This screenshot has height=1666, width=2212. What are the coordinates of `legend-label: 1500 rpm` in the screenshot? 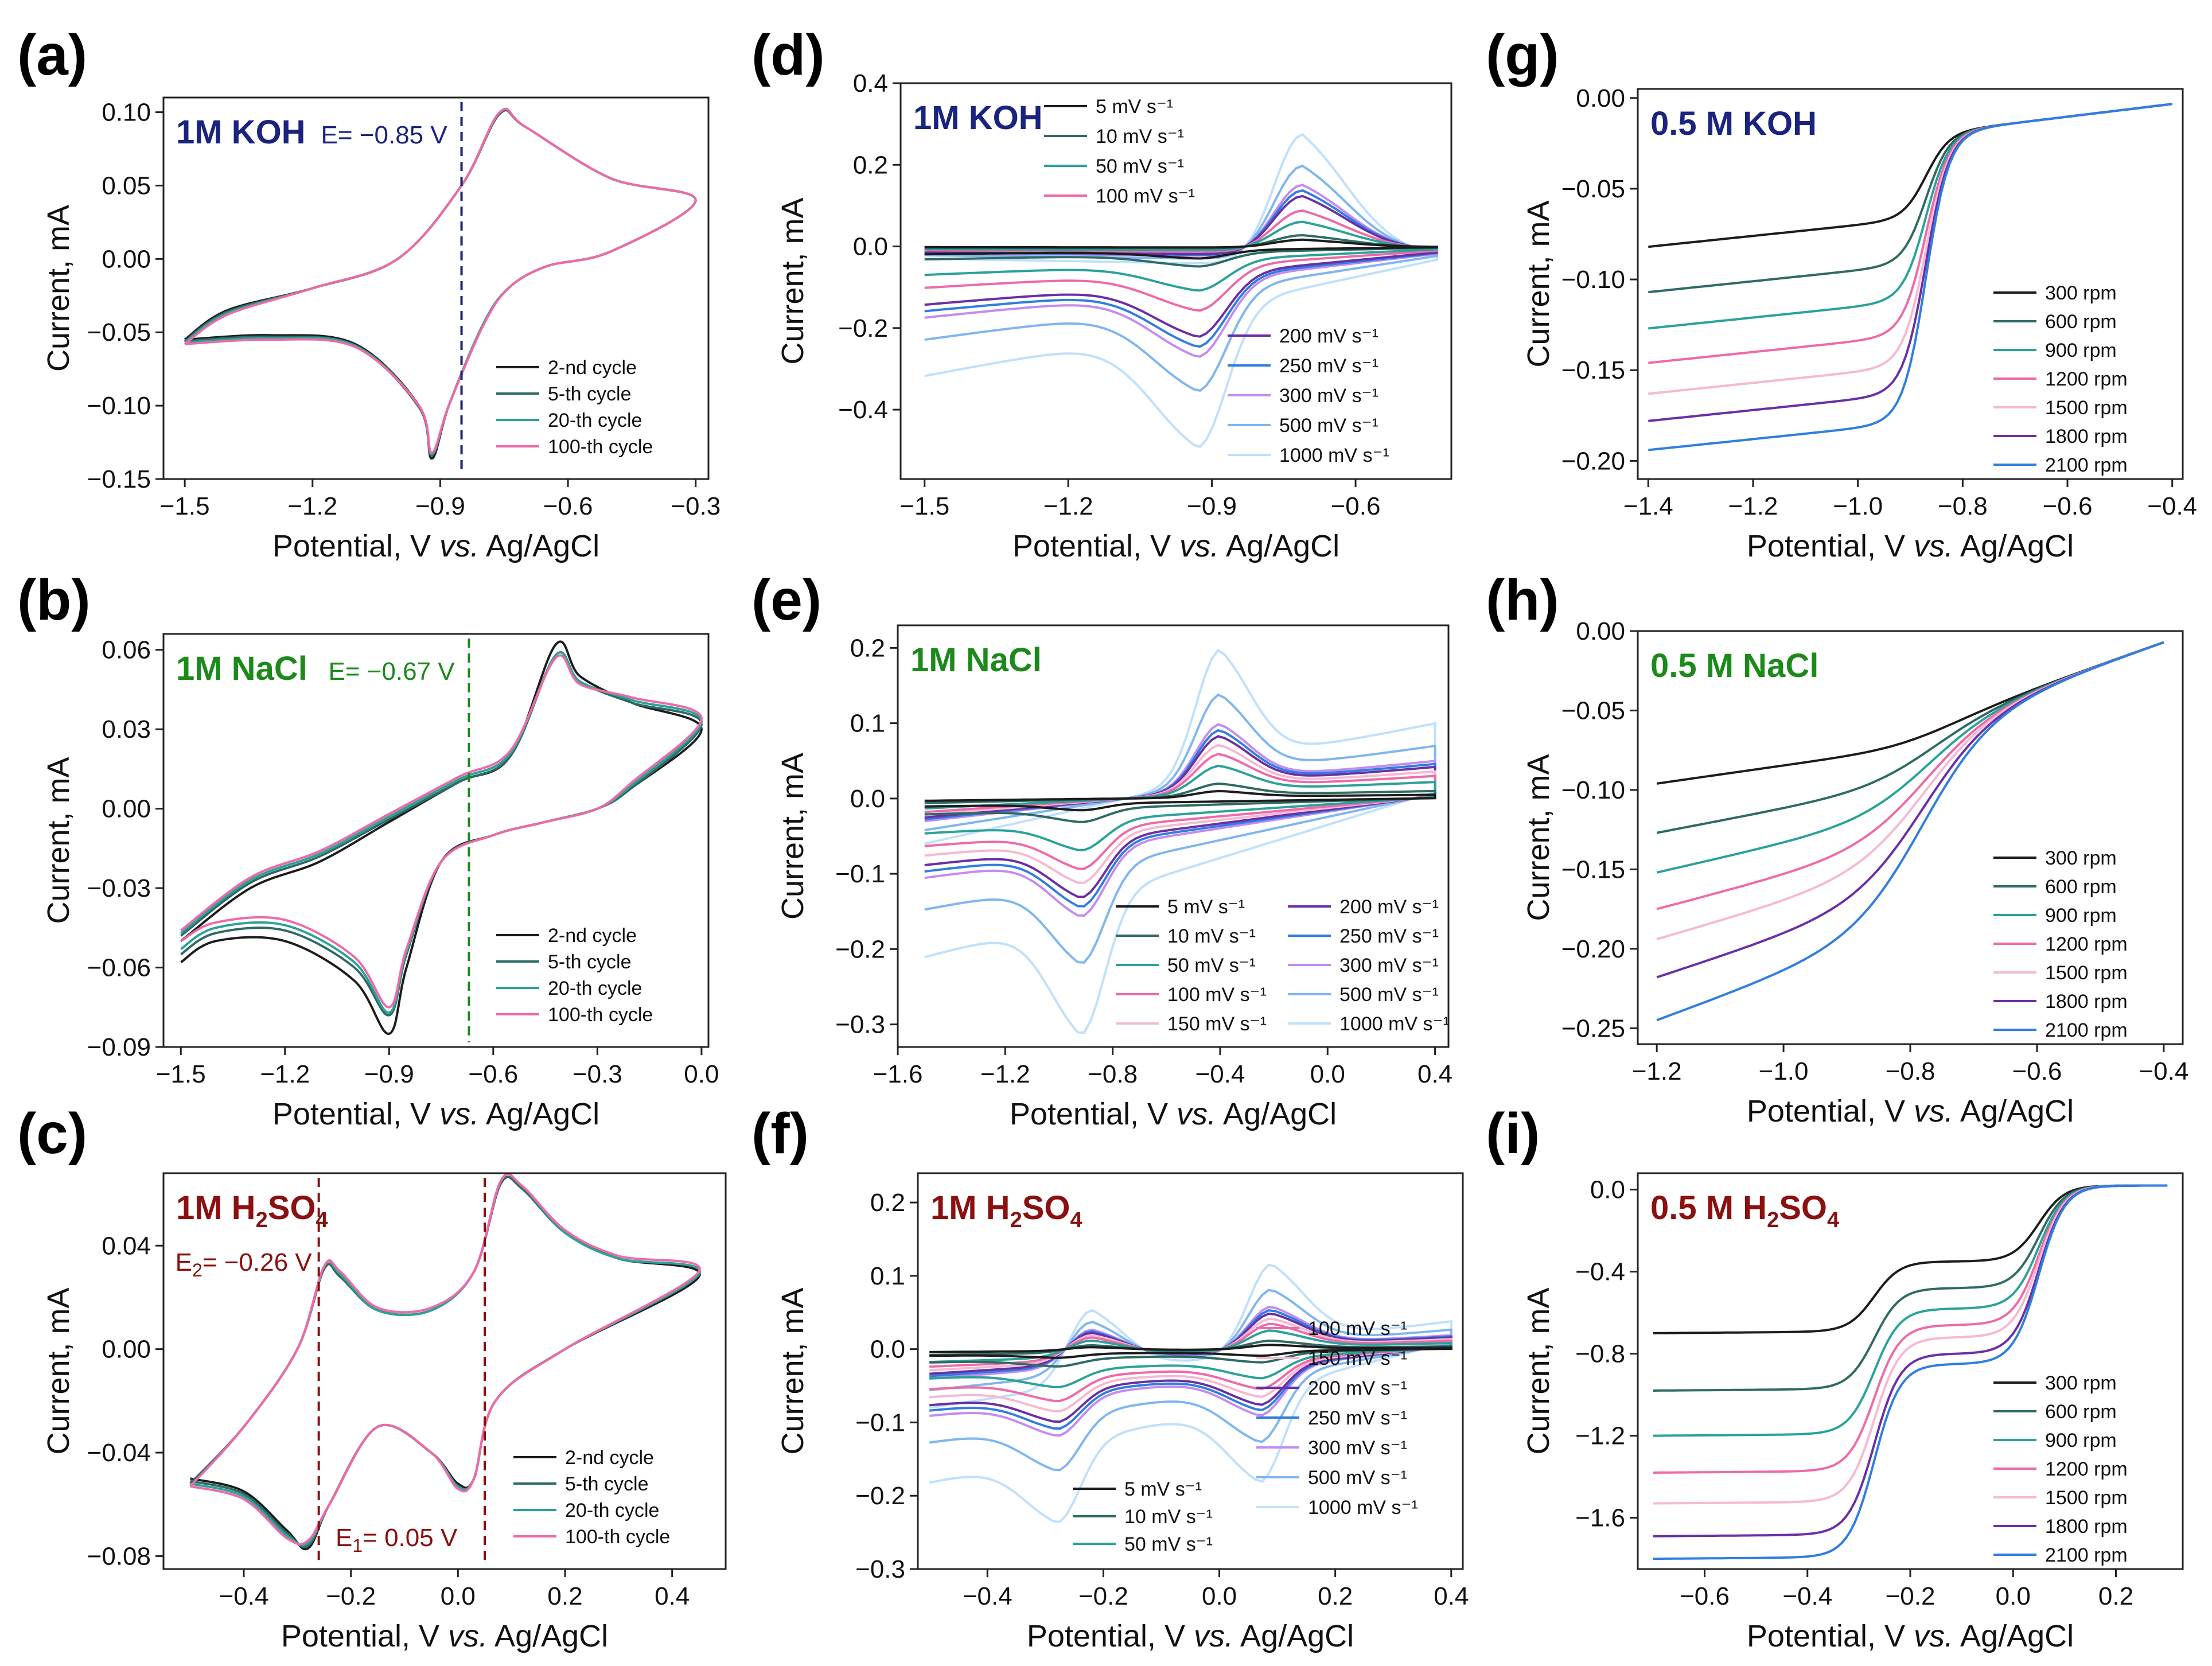 It's located at (2086, 408).